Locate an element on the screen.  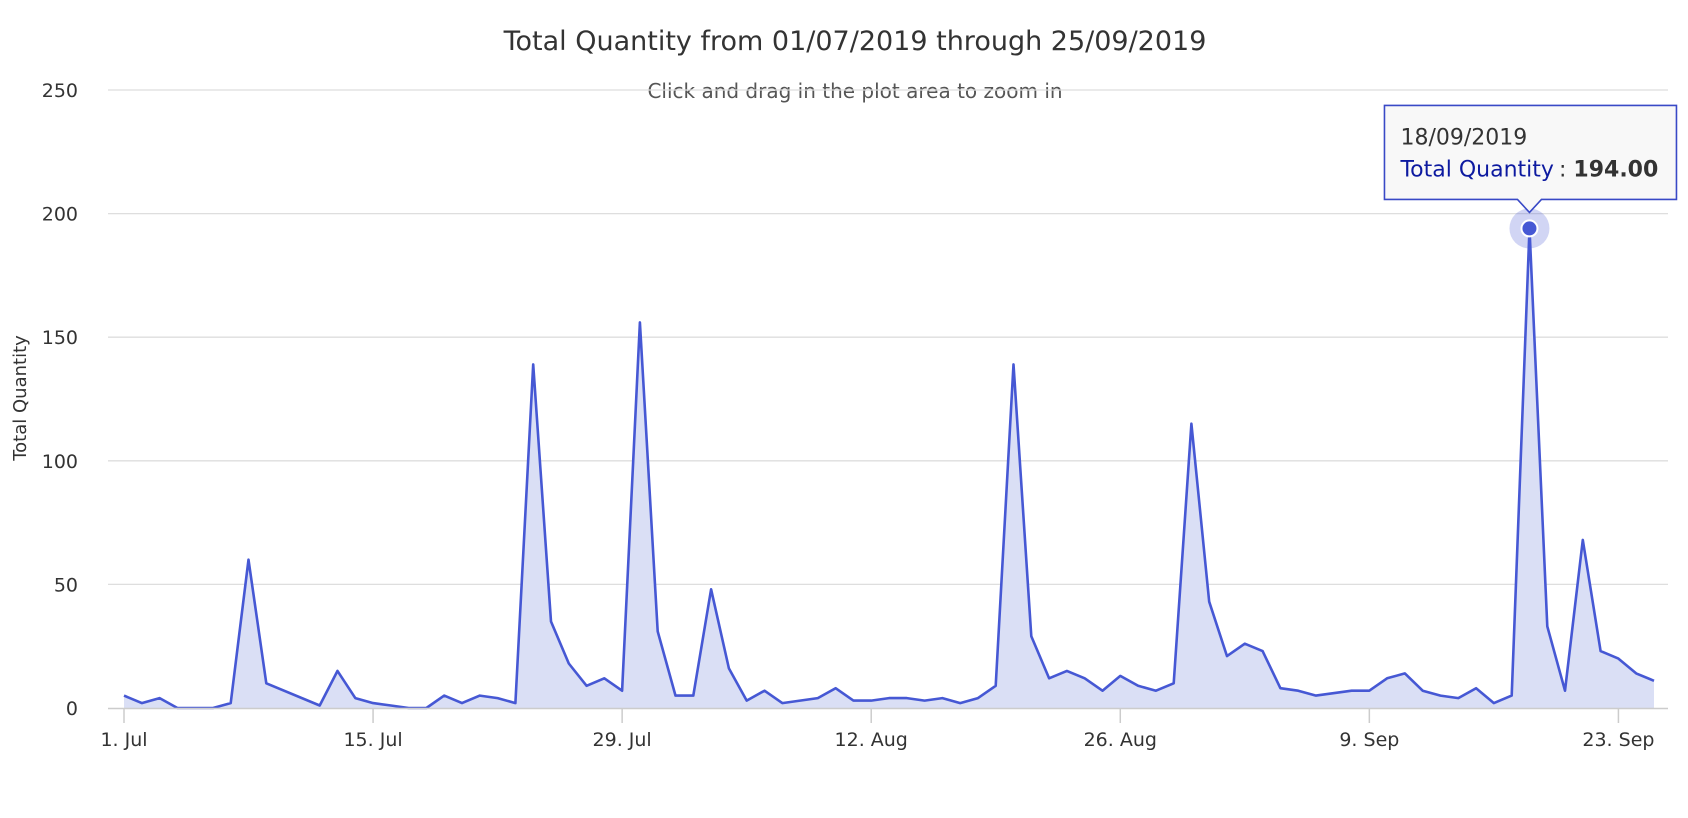
x-tick-label: 1. Jul is located at coordinates (123, 740).